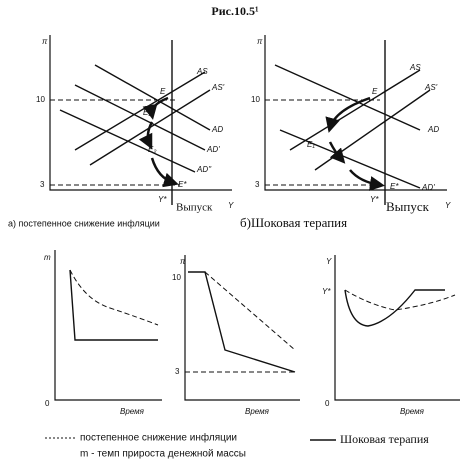  I want to click on legend-note: m - темп прироста денежной массы, so click(163, 454).